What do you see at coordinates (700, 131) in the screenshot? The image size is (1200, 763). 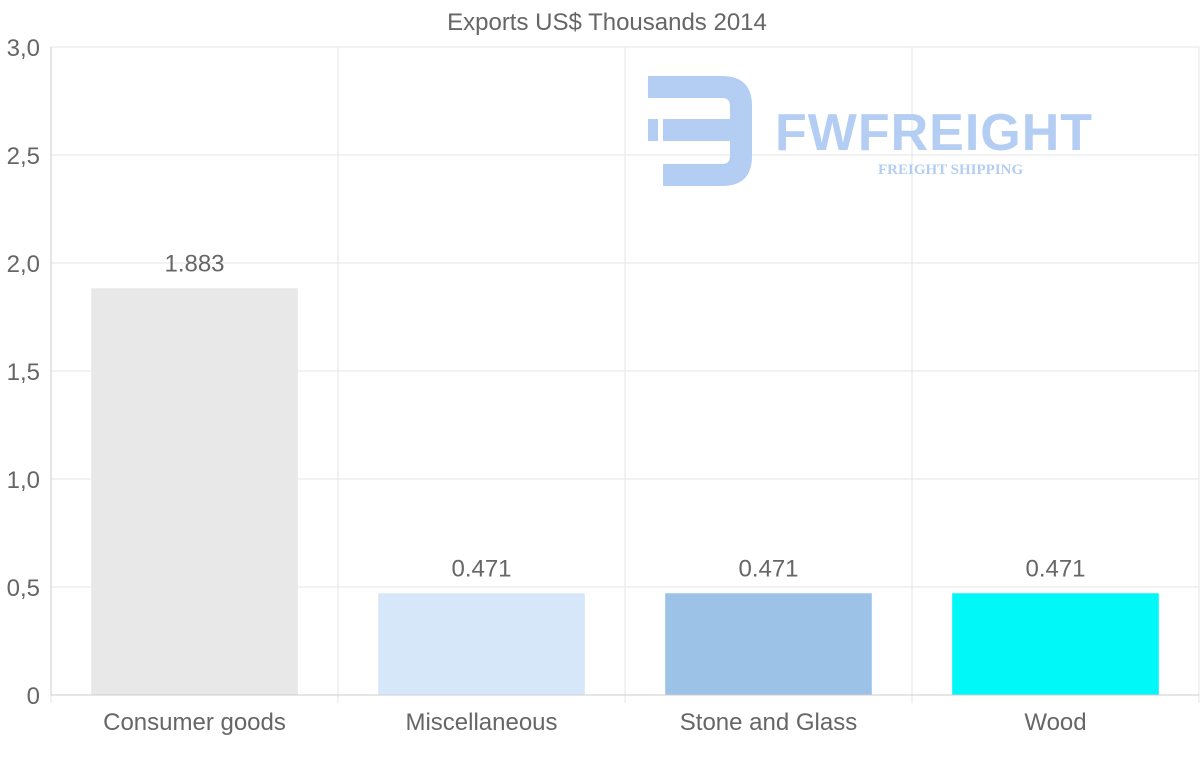 I see `fw-logo-icon` at bounding box center [700, 131].